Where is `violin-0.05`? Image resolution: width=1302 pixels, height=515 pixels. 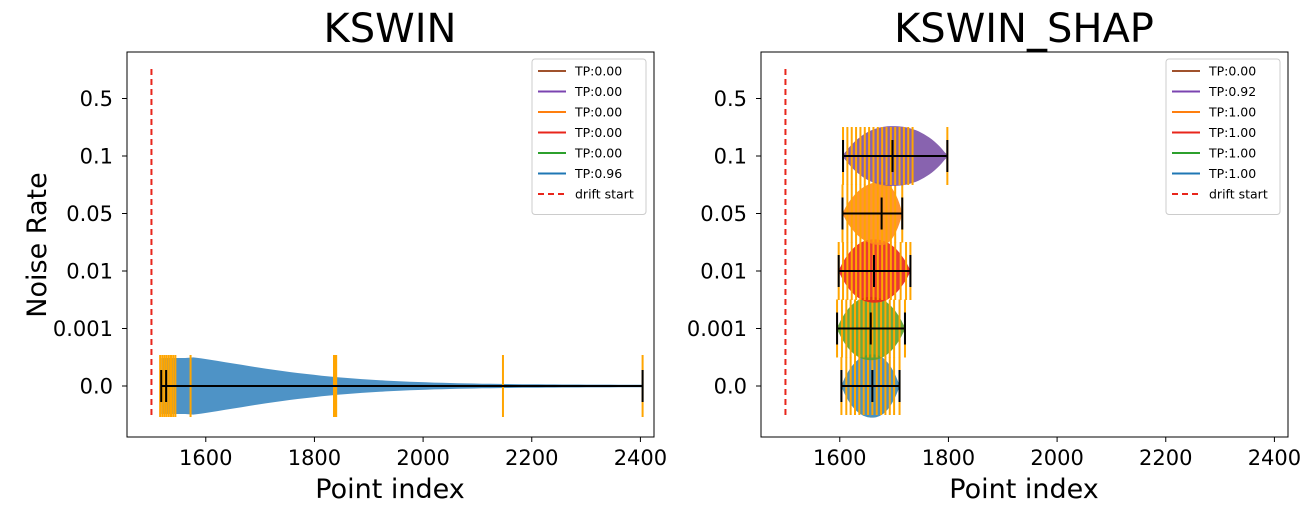 violin-0.05 is located at coordinates (872, 213).